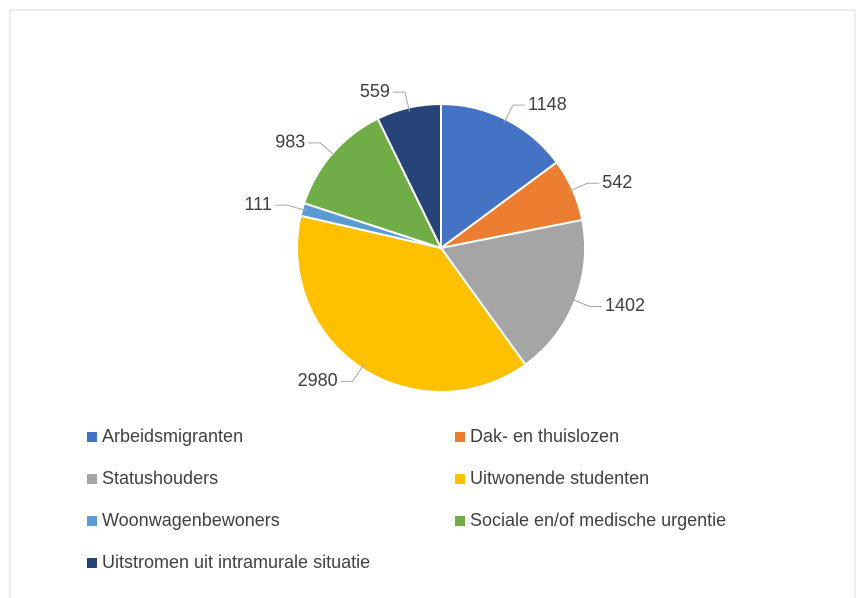  I want to click on legend-label: Woonwagenbewoners, so click(191, 520).